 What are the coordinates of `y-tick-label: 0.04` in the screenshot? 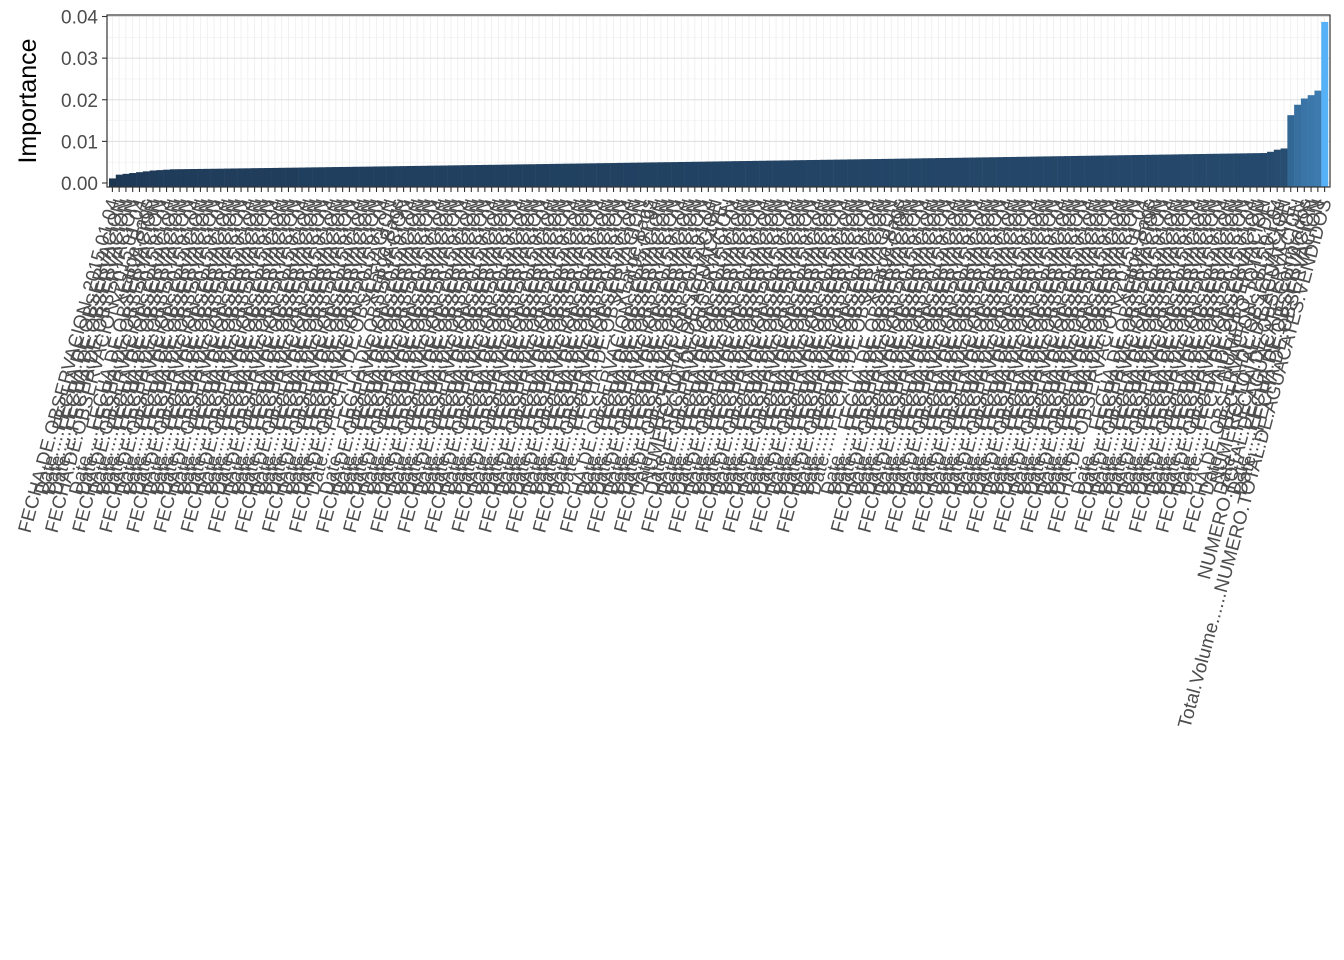 It's located at (79, 18).